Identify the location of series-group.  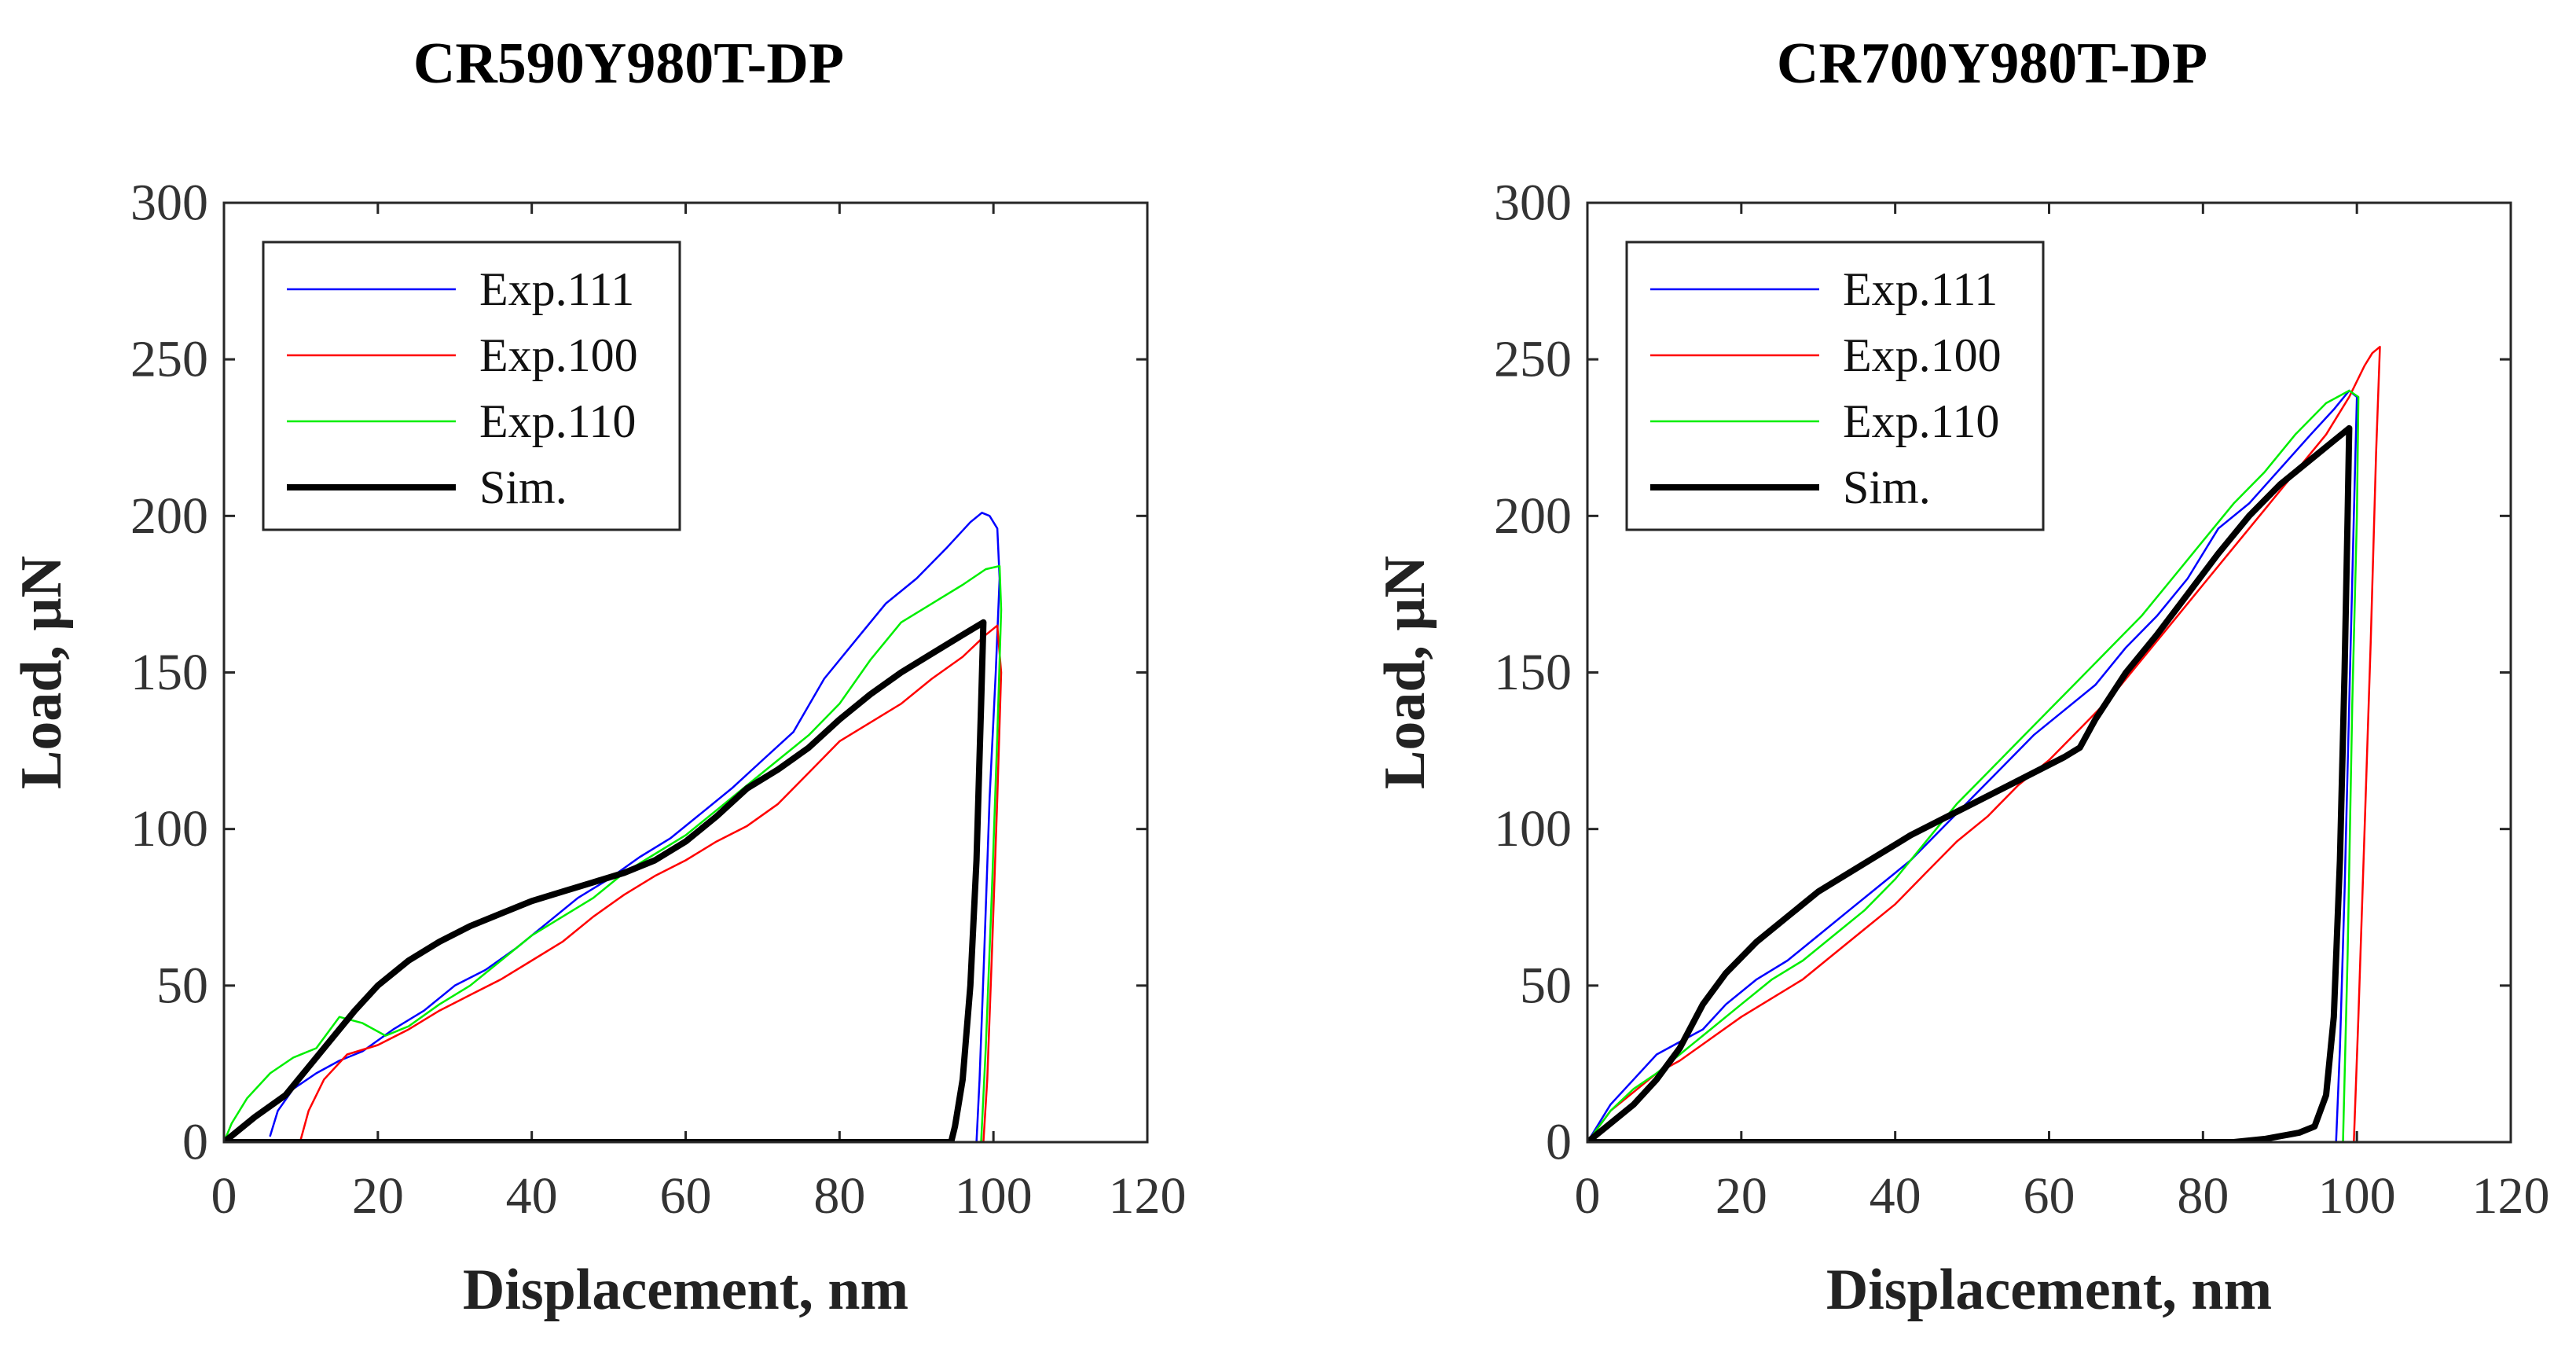
(613, 827).